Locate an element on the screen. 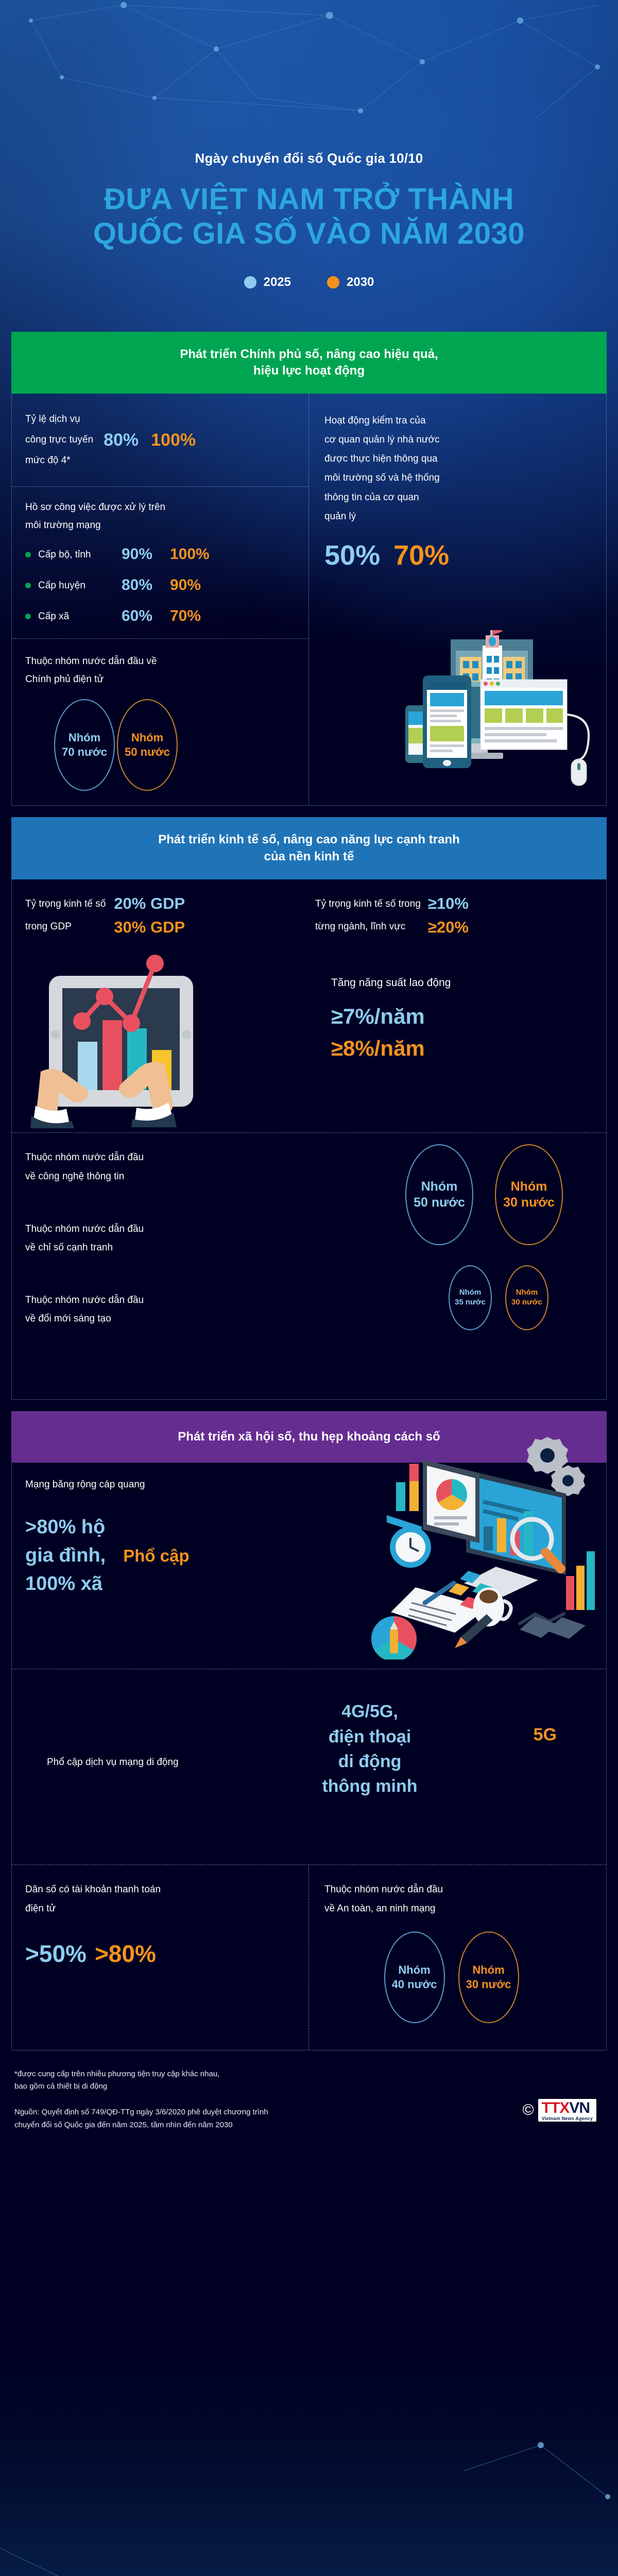 The image size is (618, 2576). label-line-5: thông tin của cơ quan is located at coordinates (372, 497).